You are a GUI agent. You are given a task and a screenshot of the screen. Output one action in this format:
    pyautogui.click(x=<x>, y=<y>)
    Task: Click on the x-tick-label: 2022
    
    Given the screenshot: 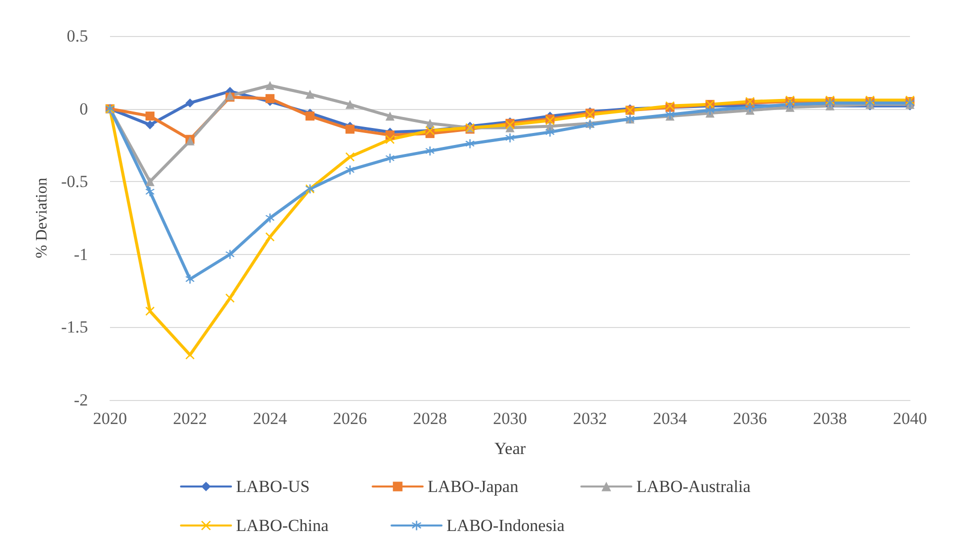 What is the action you would take?
    pyautogui.click(x=190, y=418)
    